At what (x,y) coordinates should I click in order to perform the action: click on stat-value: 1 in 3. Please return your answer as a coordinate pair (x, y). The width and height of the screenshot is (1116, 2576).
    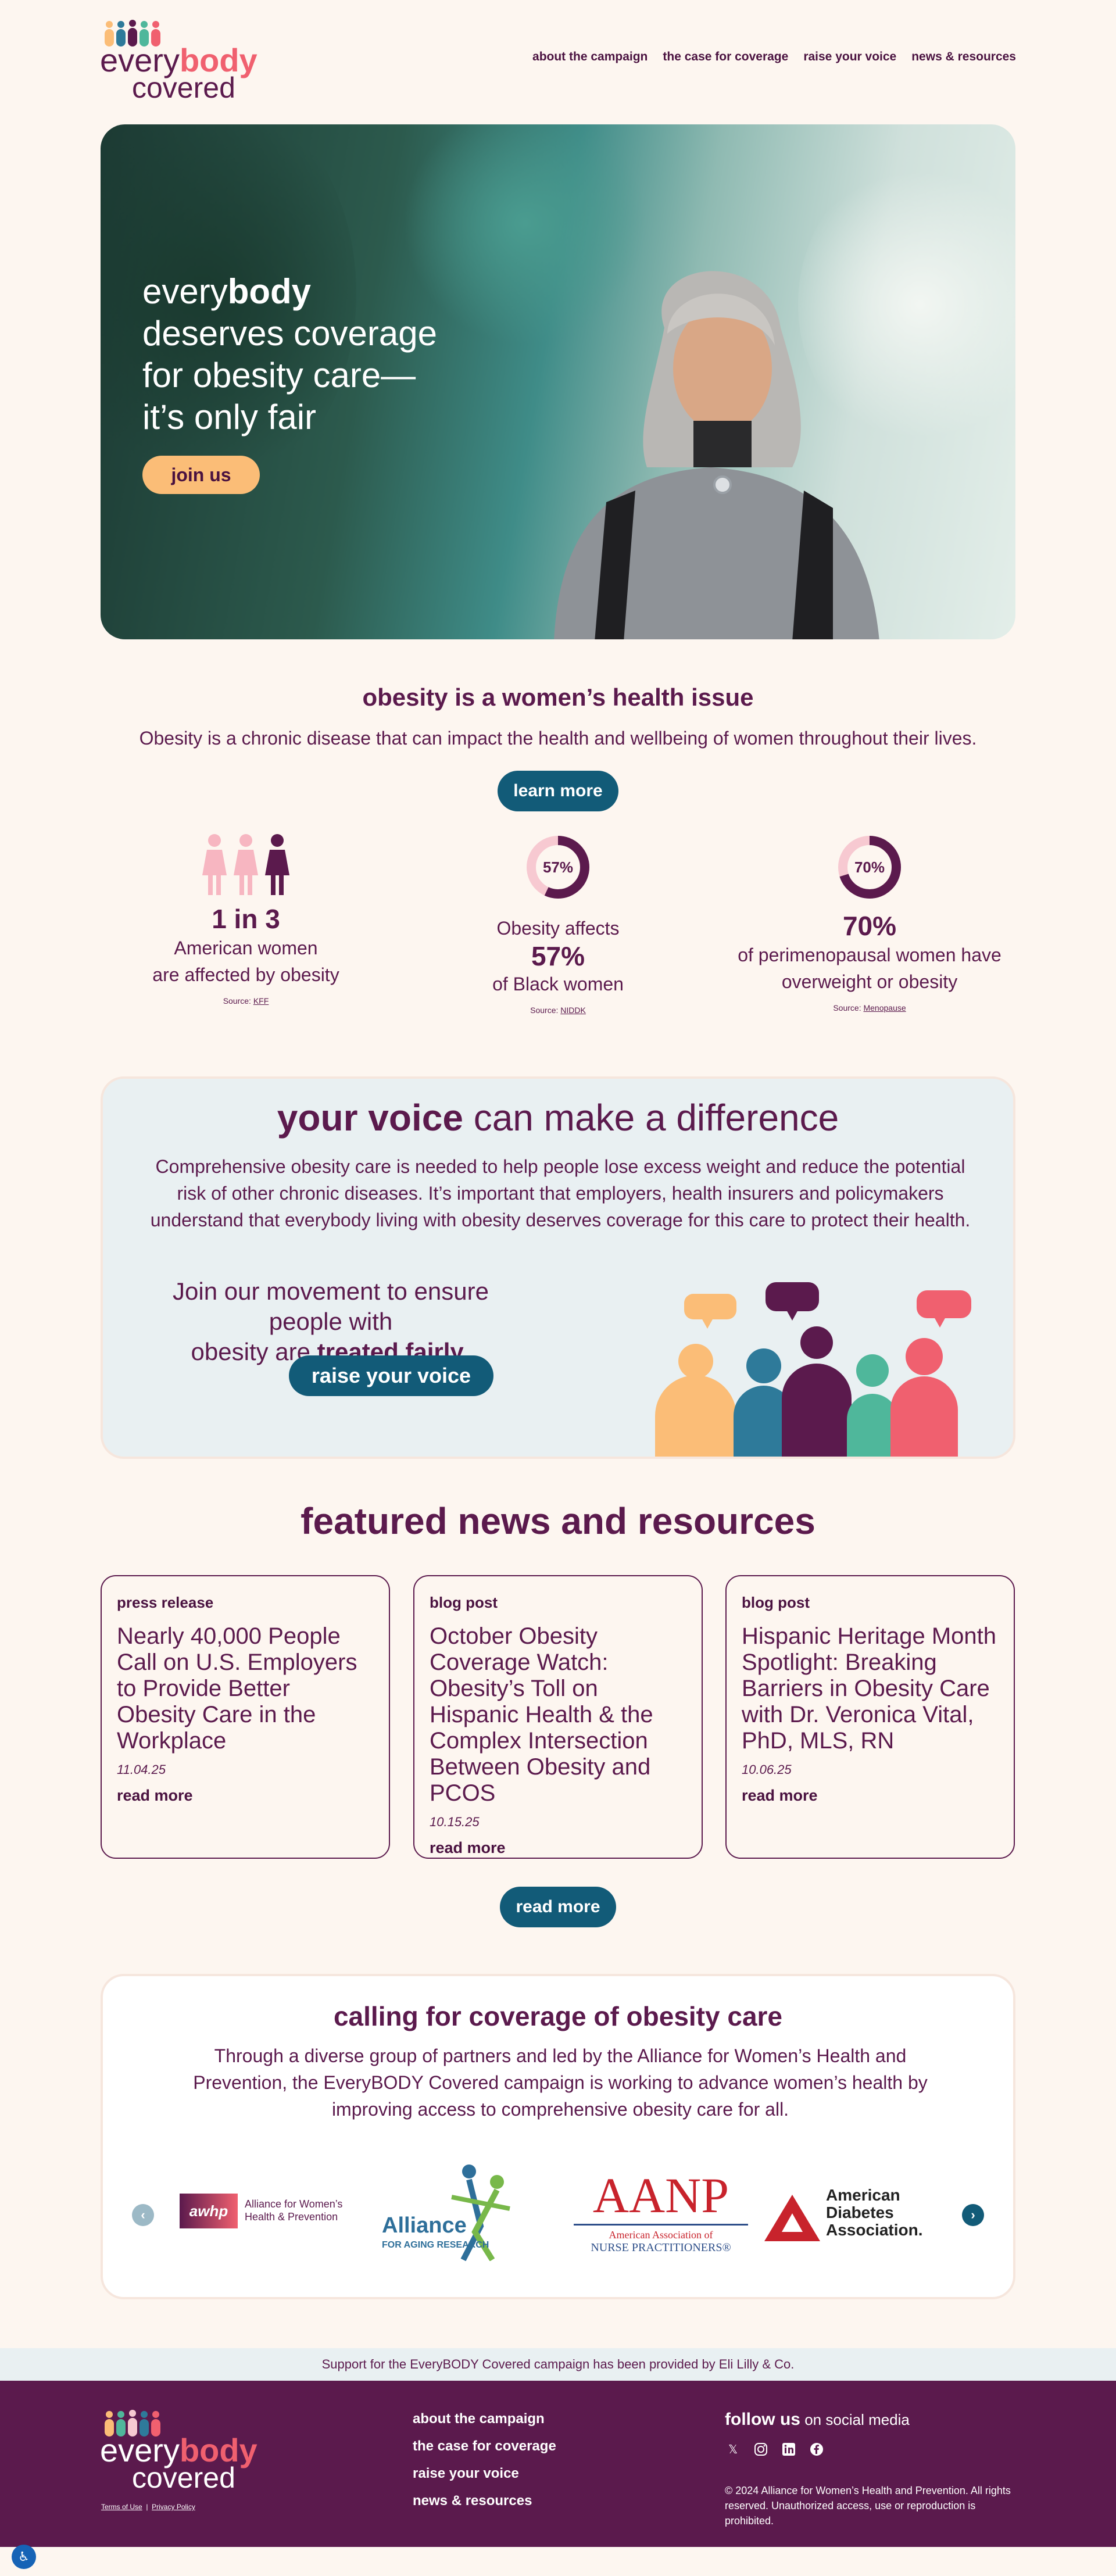
    Looking at the image, I should click on (246, 919).